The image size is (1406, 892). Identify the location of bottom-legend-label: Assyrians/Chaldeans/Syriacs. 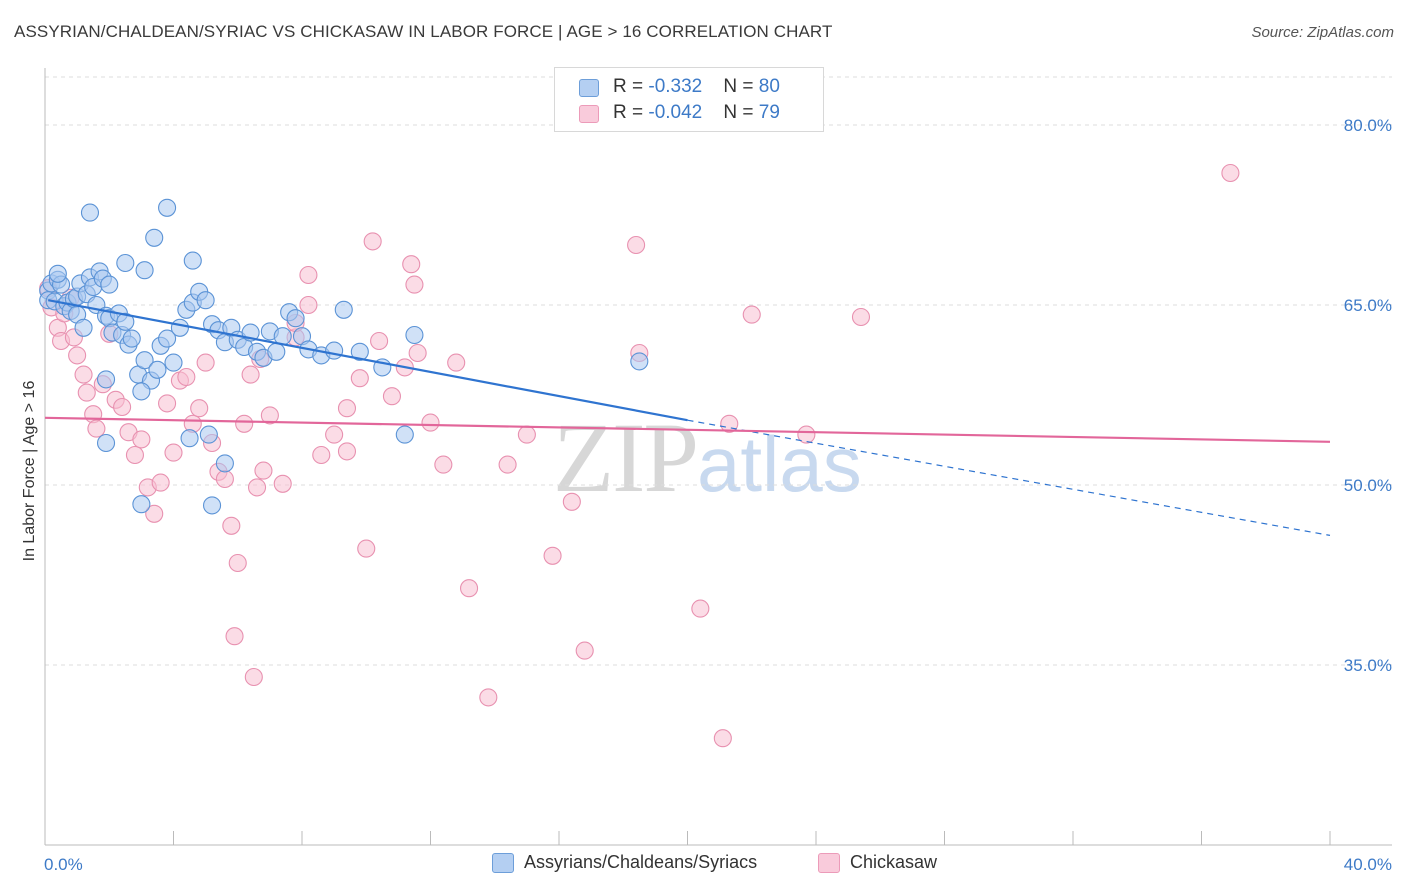
(641, 862).